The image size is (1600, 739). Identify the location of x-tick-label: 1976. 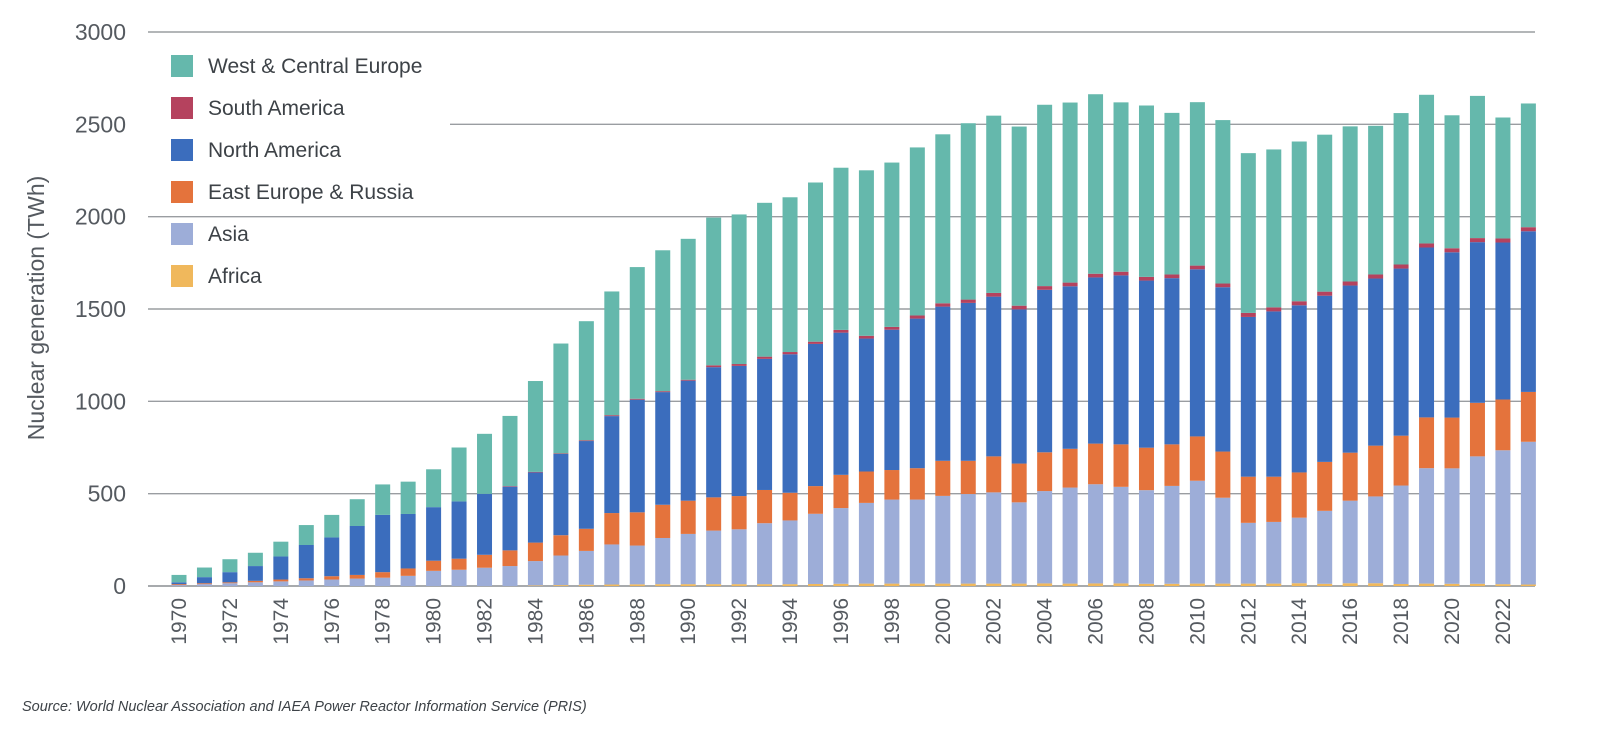
(332, 621).